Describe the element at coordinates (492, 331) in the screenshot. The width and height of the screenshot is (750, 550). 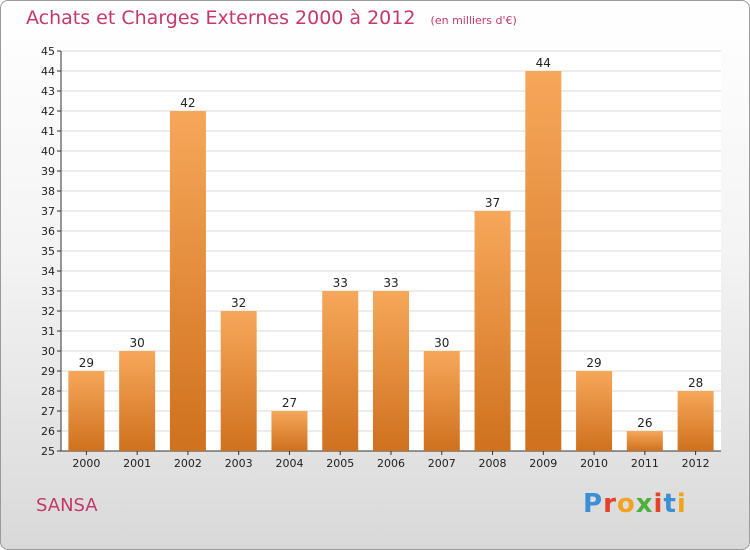
I see `bar-2008` at that location.